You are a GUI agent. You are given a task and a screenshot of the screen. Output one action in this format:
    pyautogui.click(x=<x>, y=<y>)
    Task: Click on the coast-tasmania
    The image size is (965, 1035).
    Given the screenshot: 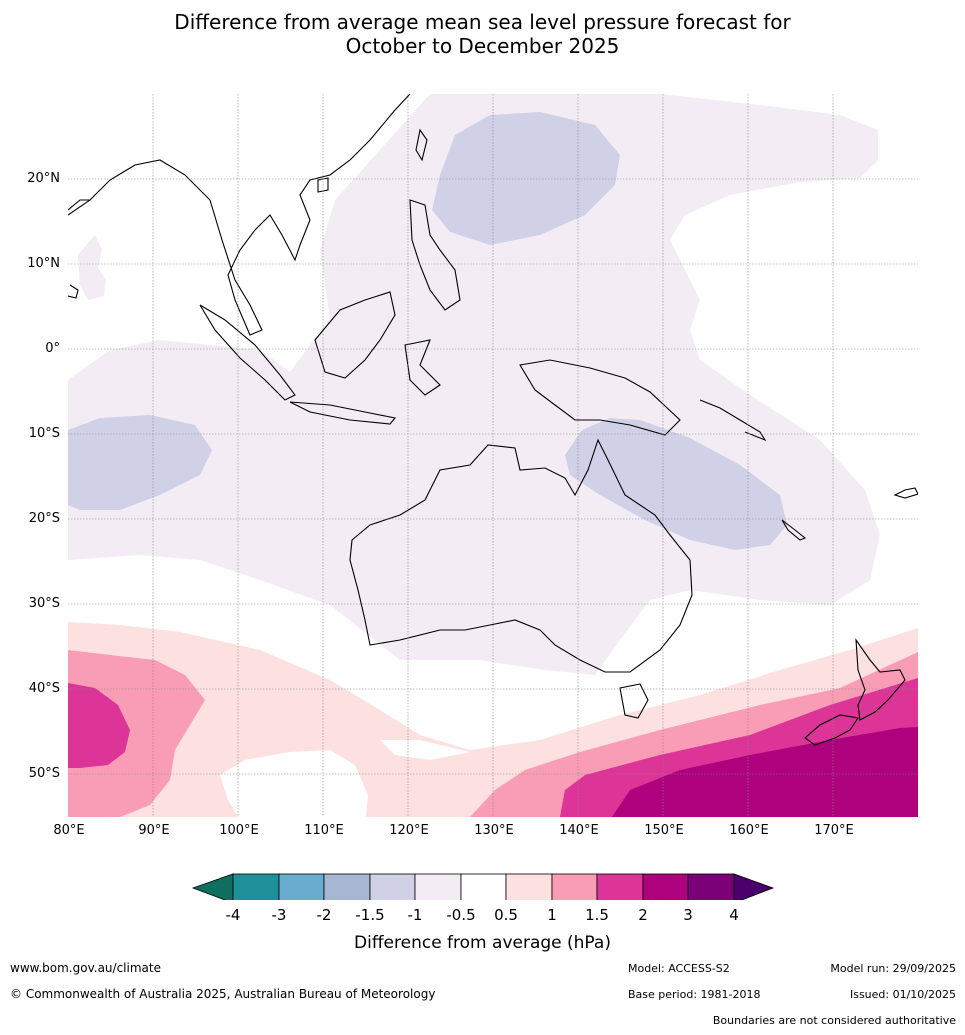 What is the action you would take?
    pyautogui.click(x=634, y=701)
    